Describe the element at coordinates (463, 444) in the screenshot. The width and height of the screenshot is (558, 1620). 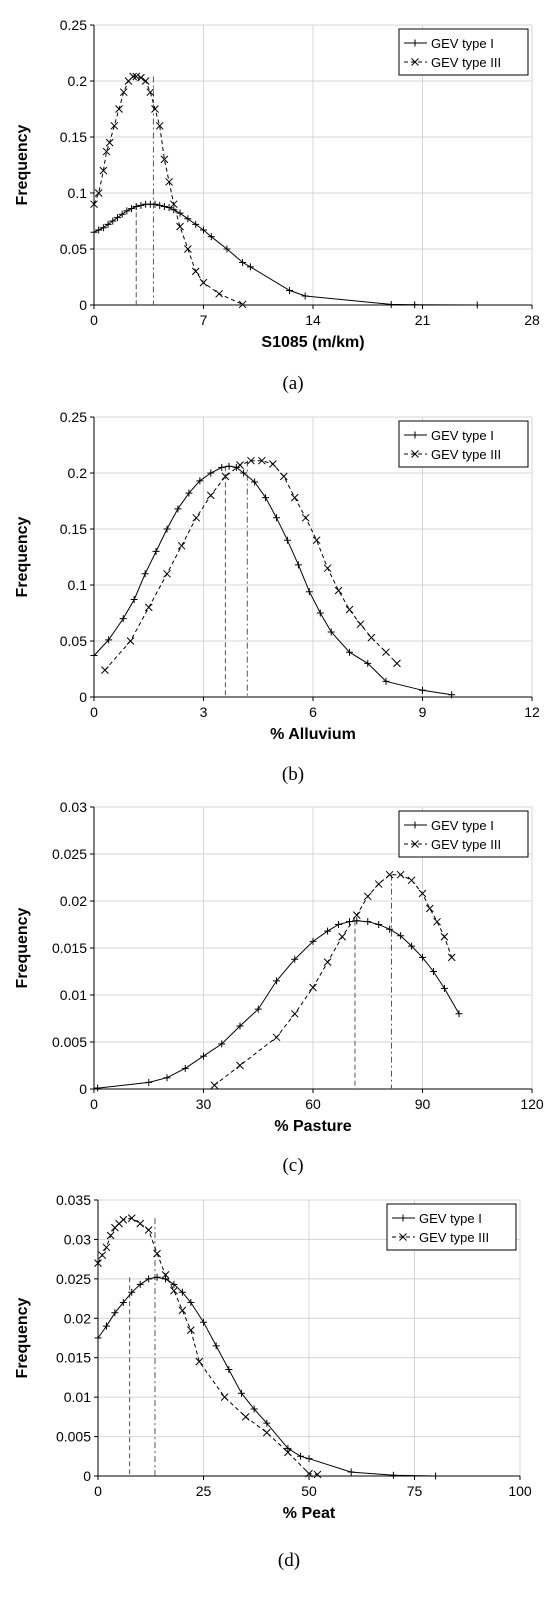
I see `legend: GEV type I GEV type III` at that location.